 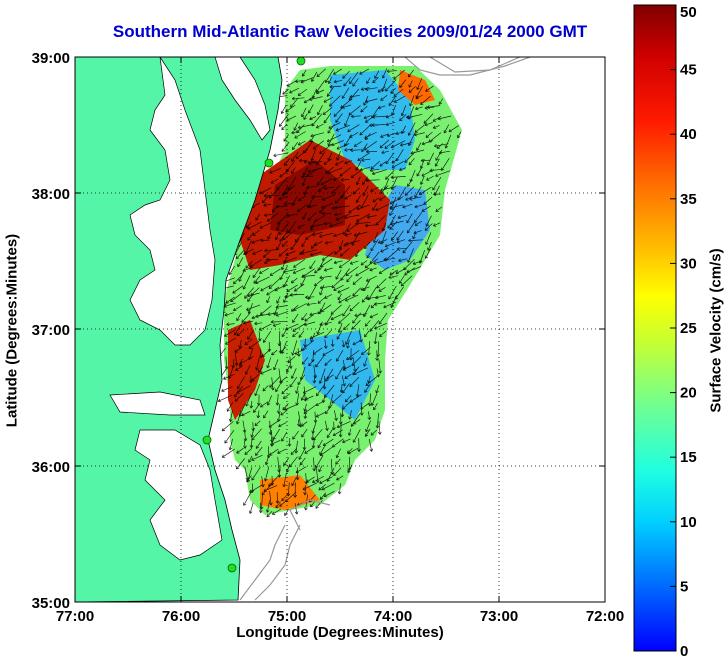 I want to click on station-marker, so click(x=232, y=568).